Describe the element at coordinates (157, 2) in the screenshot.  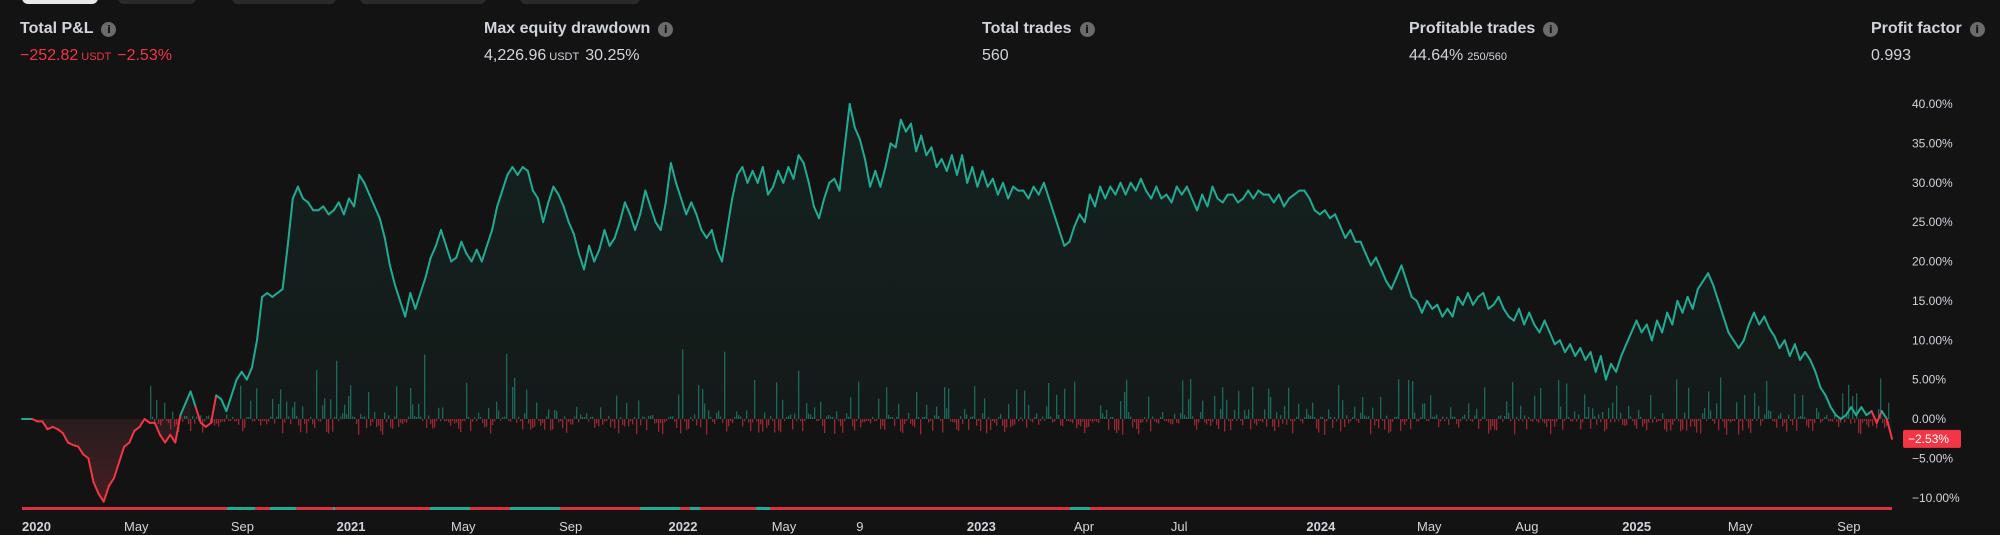
I see `tab-performance` at that location.